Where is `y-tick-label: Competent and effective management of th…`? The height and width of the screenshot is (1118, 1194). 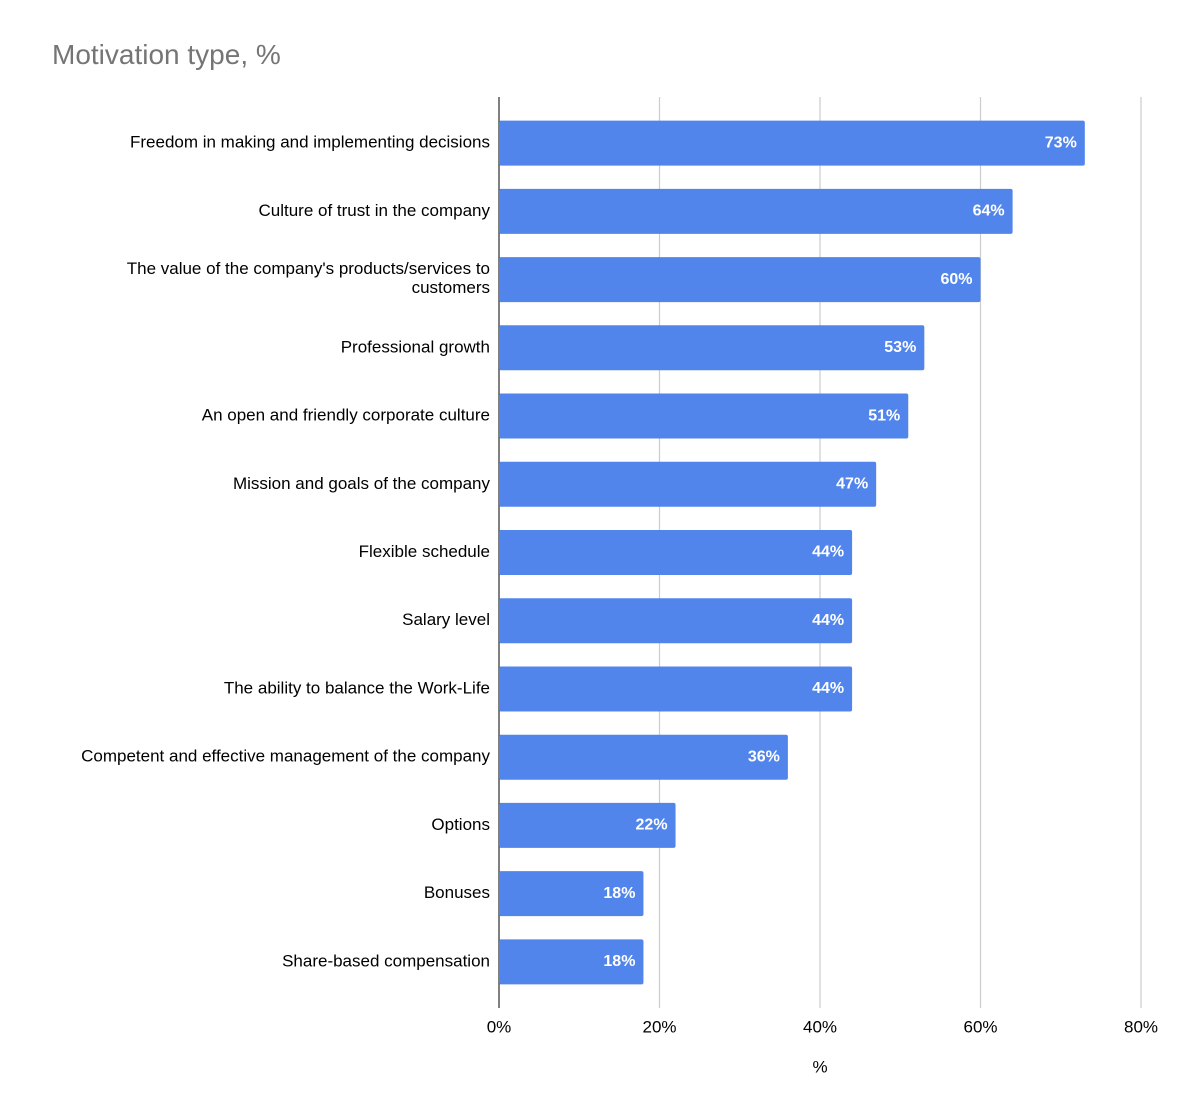 y-tick-label: Competent and effective management of th… is located at coordinates (285, 756).